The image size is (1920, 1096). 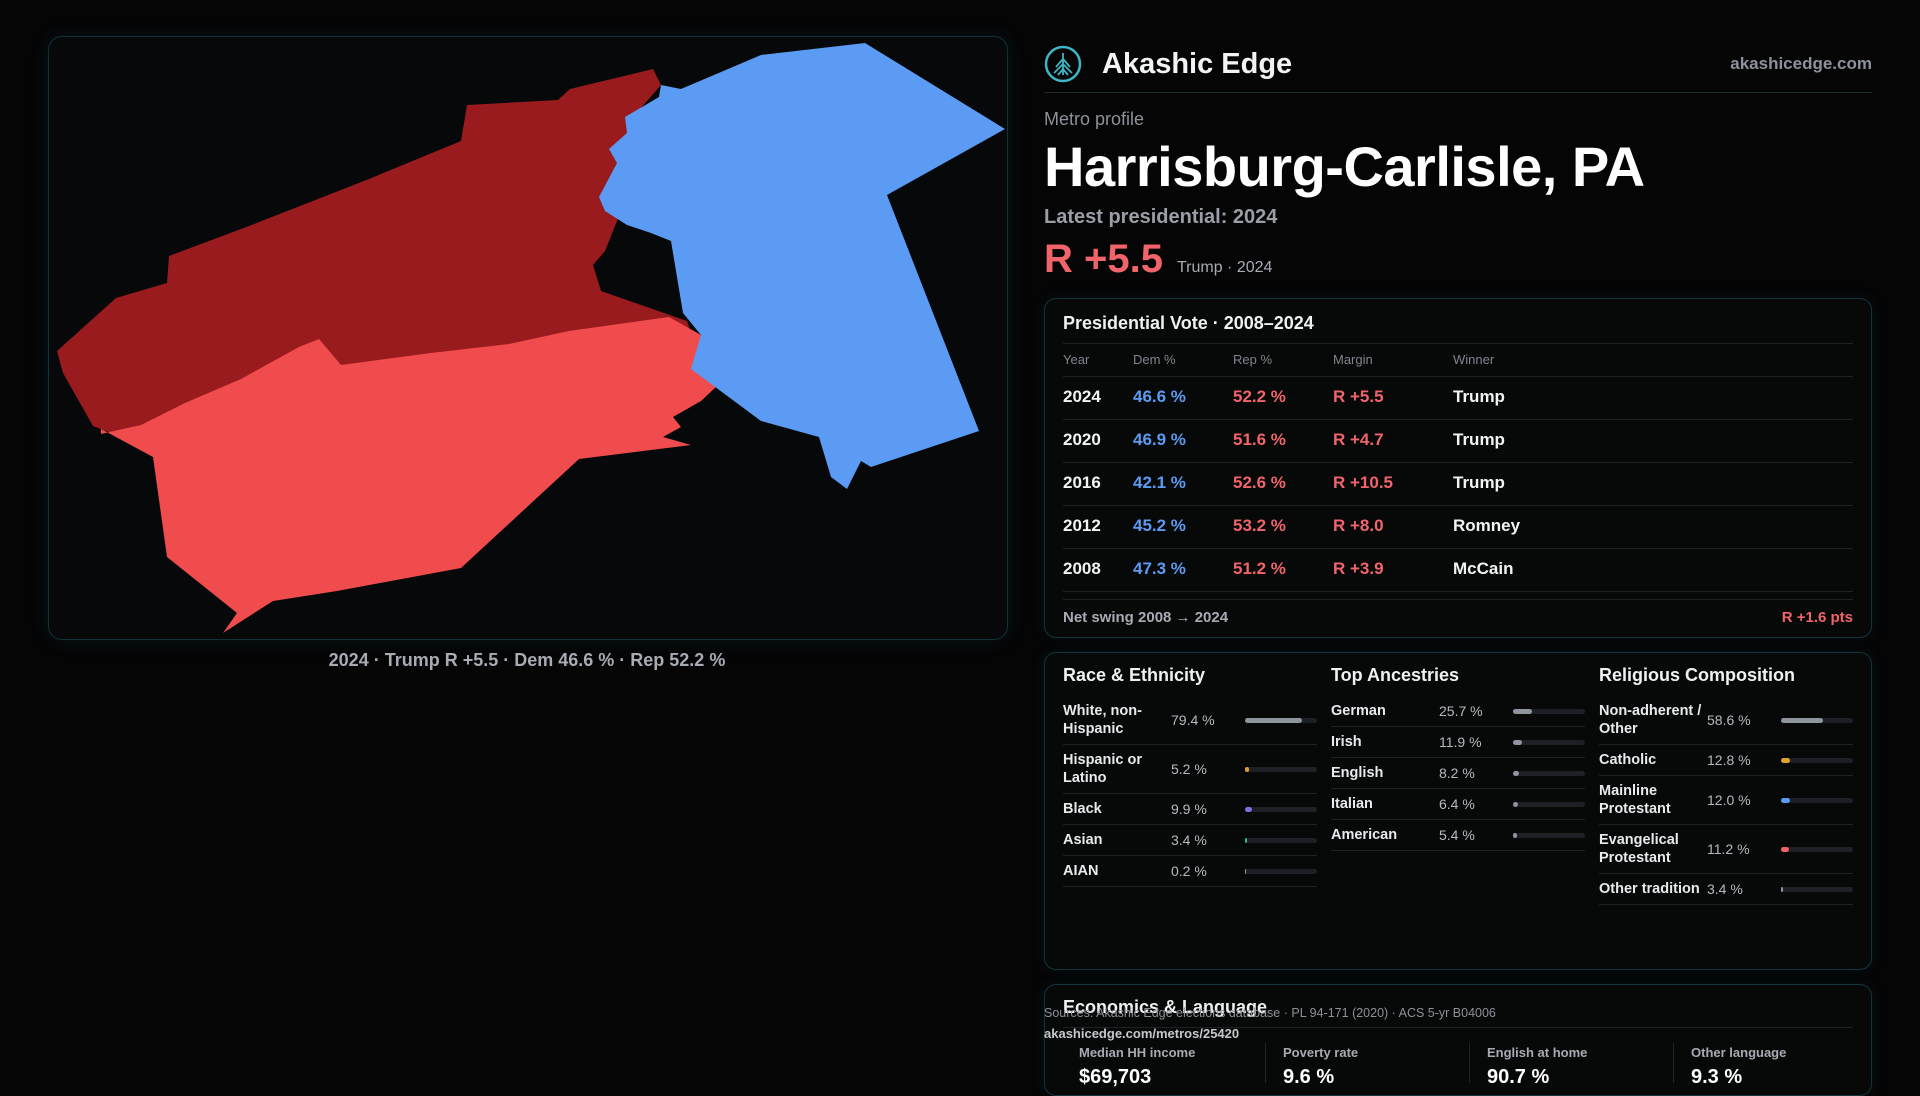 I want to click on list-item: American 5.4 %, so click(x=1458, y=835).